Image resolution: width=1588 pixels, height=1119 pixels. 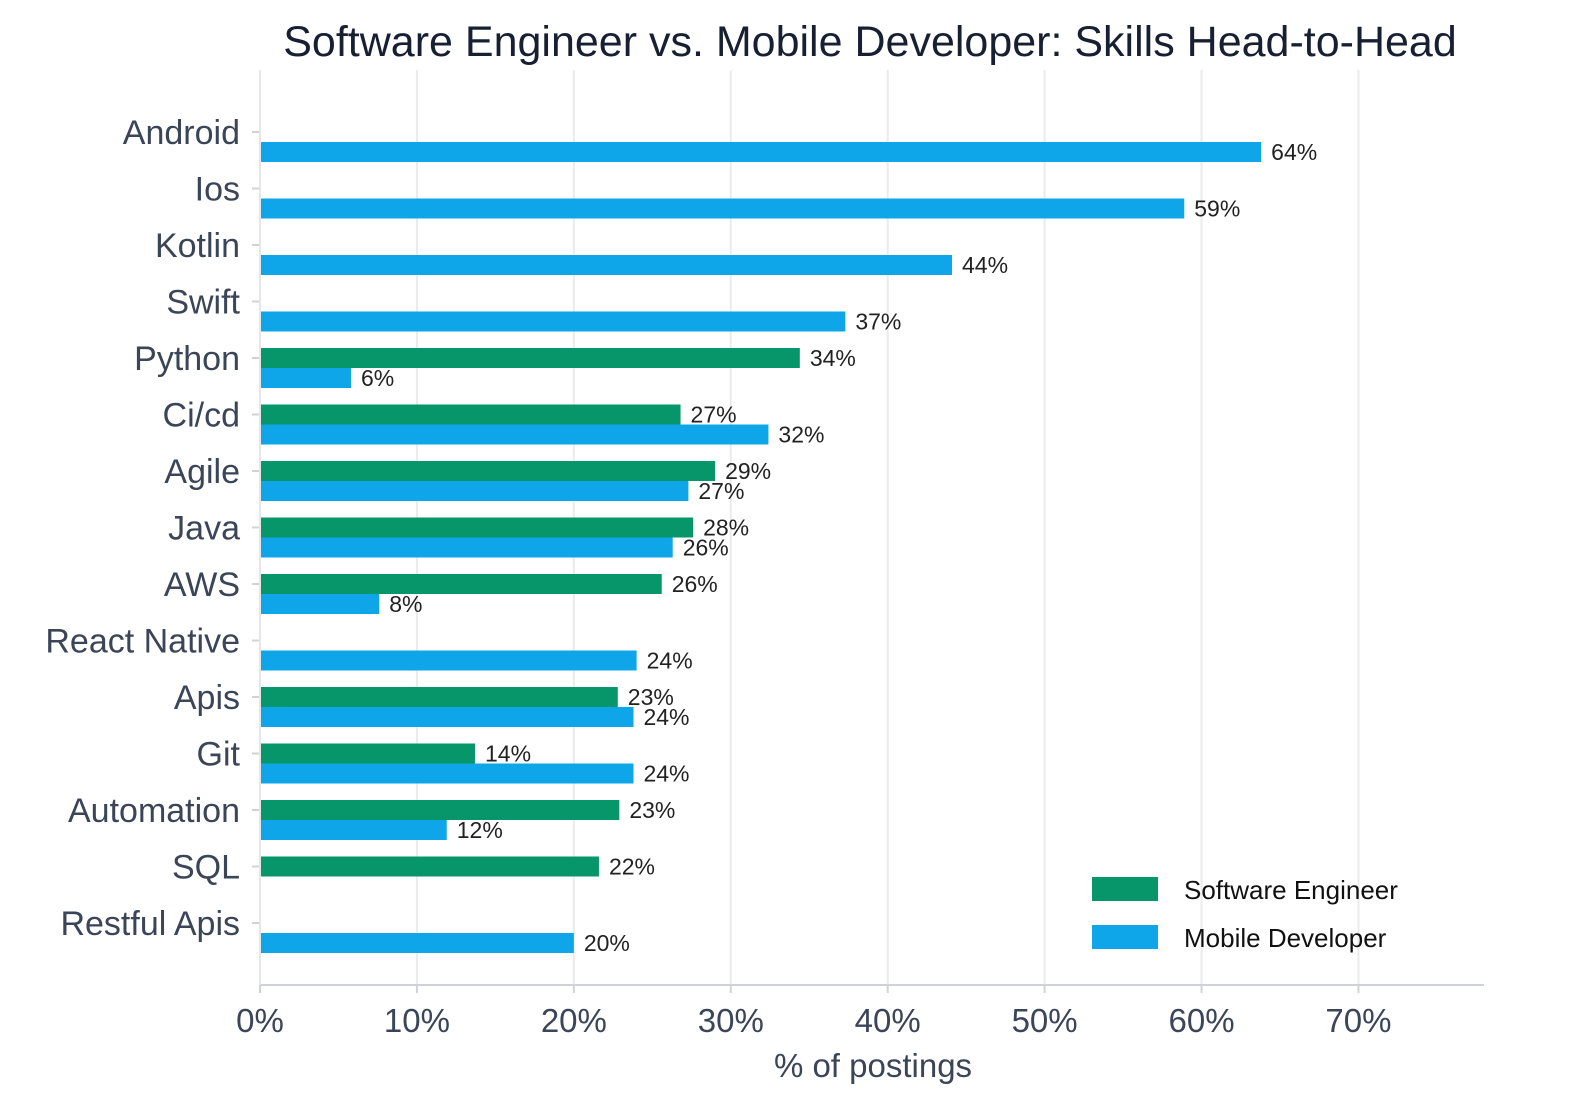 What do you see at coordinates (197, 246) in the screenshot?
I see `category-label: Kotlin` at bounding box center [197, 246].